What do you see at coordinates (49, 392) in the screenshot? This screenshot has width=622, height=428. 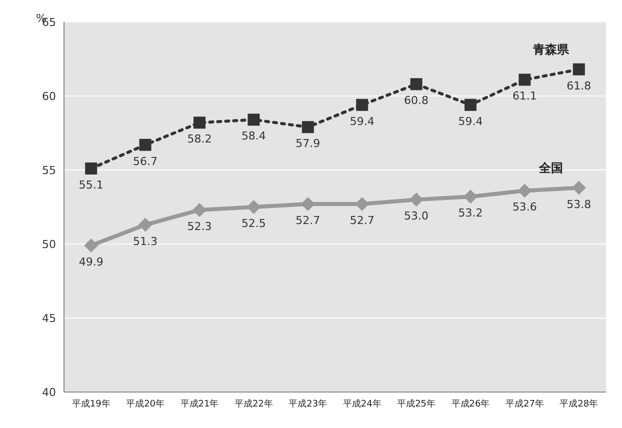 I see `y-tick-label: 40` at bounding box center [49, 392].